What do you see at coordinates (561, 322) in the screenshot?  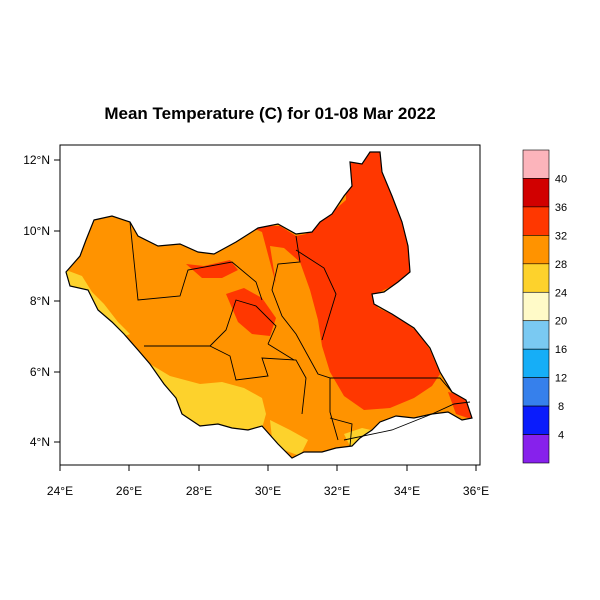 I see `colorbar-label: 20` at bounding box center [561, 322].